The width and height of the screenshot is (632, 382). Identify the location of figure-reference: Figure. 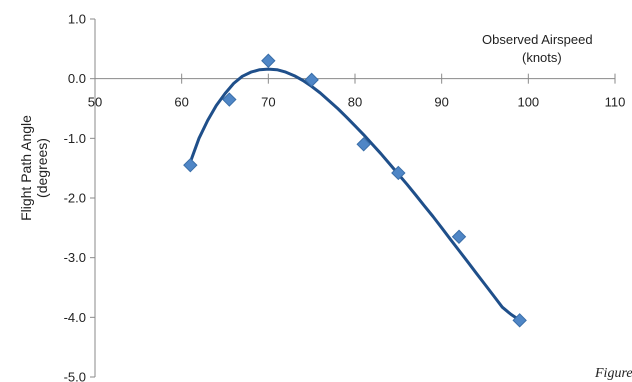
(613, 373).